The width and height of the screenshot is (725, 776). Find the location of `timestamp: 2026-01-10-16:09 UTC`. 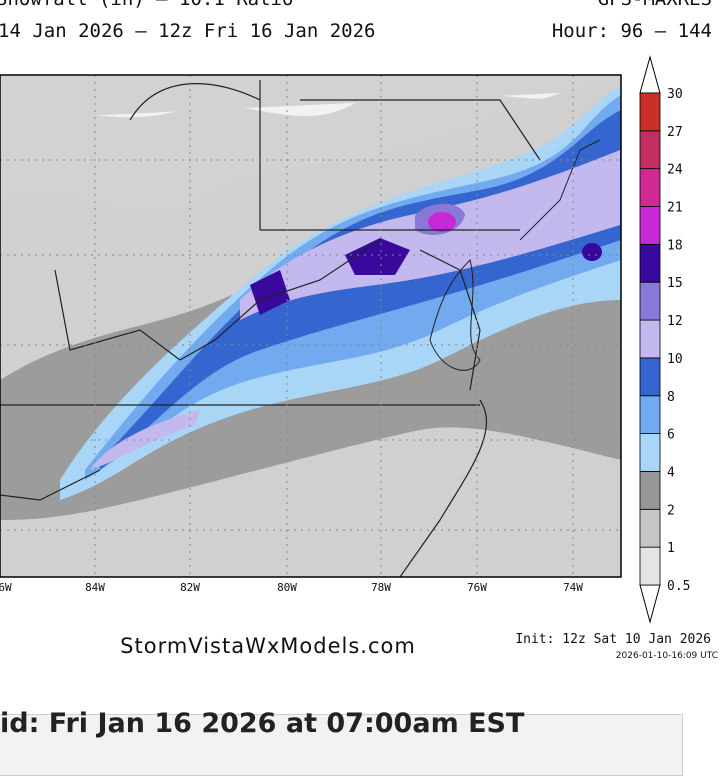

timestamp: 2026-01-10-16:09 UTC is located at coordinates (667, 656).